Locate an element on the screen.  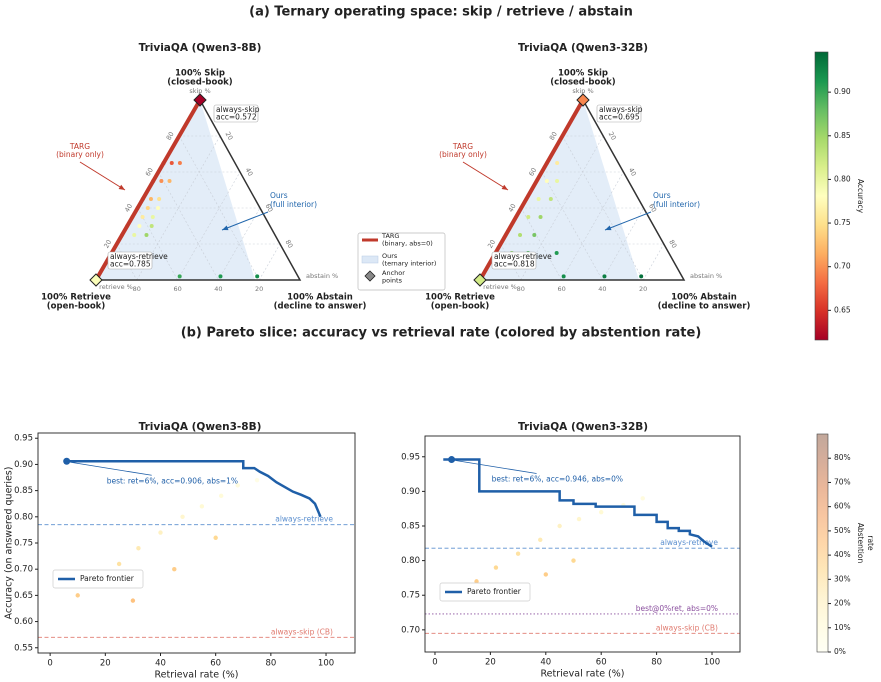
skip-tick-label: 80 is located at coordinates (553, 135).